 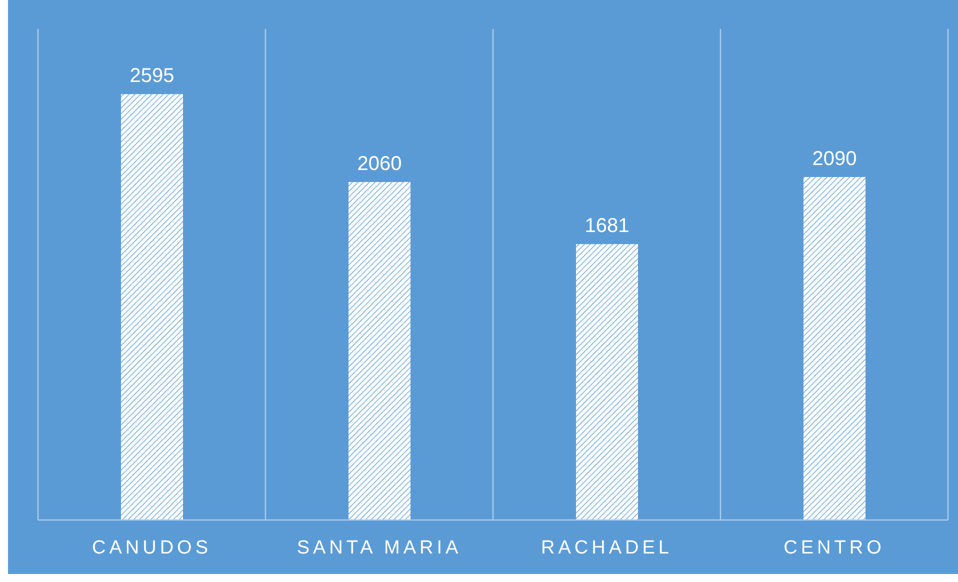 I want to click on data-label: 2595, so click(x=152, y=76).